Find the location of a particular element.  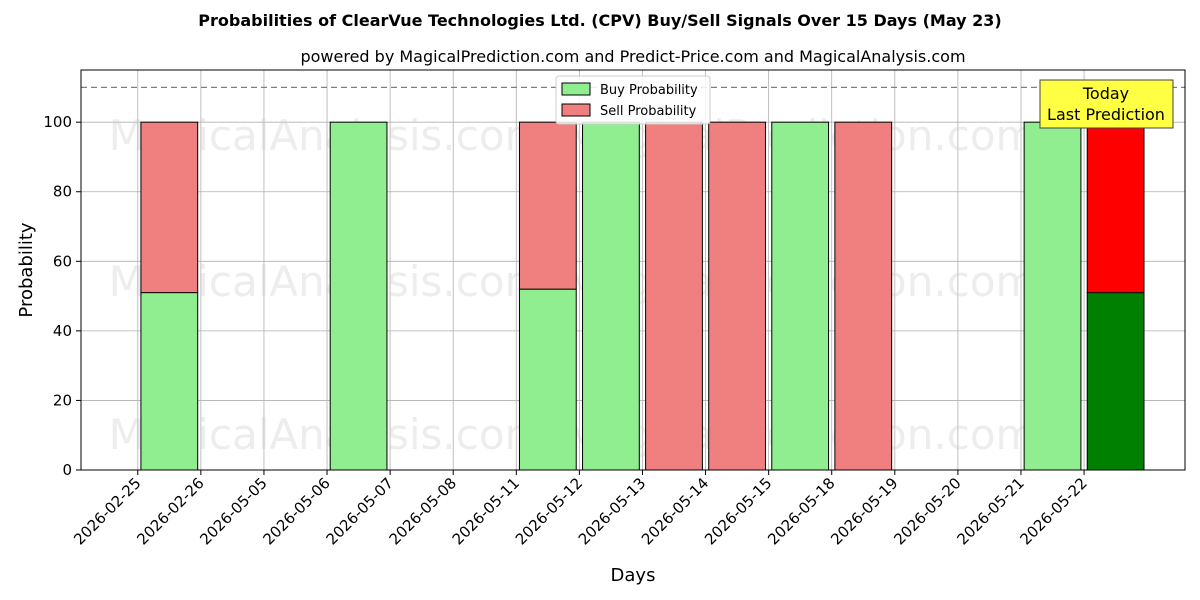

x-tick-label: 2026-05-21 is located at coordinates (990, 511).